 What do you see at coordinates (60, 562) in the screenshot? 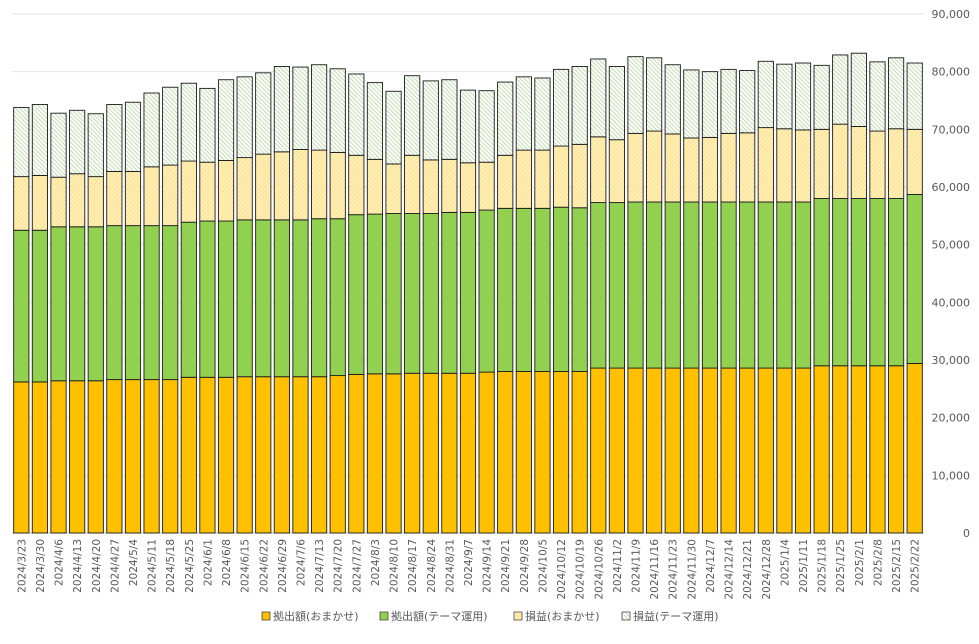
I see `x-tick-label: 2024/4/6` at bounding box center [60, 562].